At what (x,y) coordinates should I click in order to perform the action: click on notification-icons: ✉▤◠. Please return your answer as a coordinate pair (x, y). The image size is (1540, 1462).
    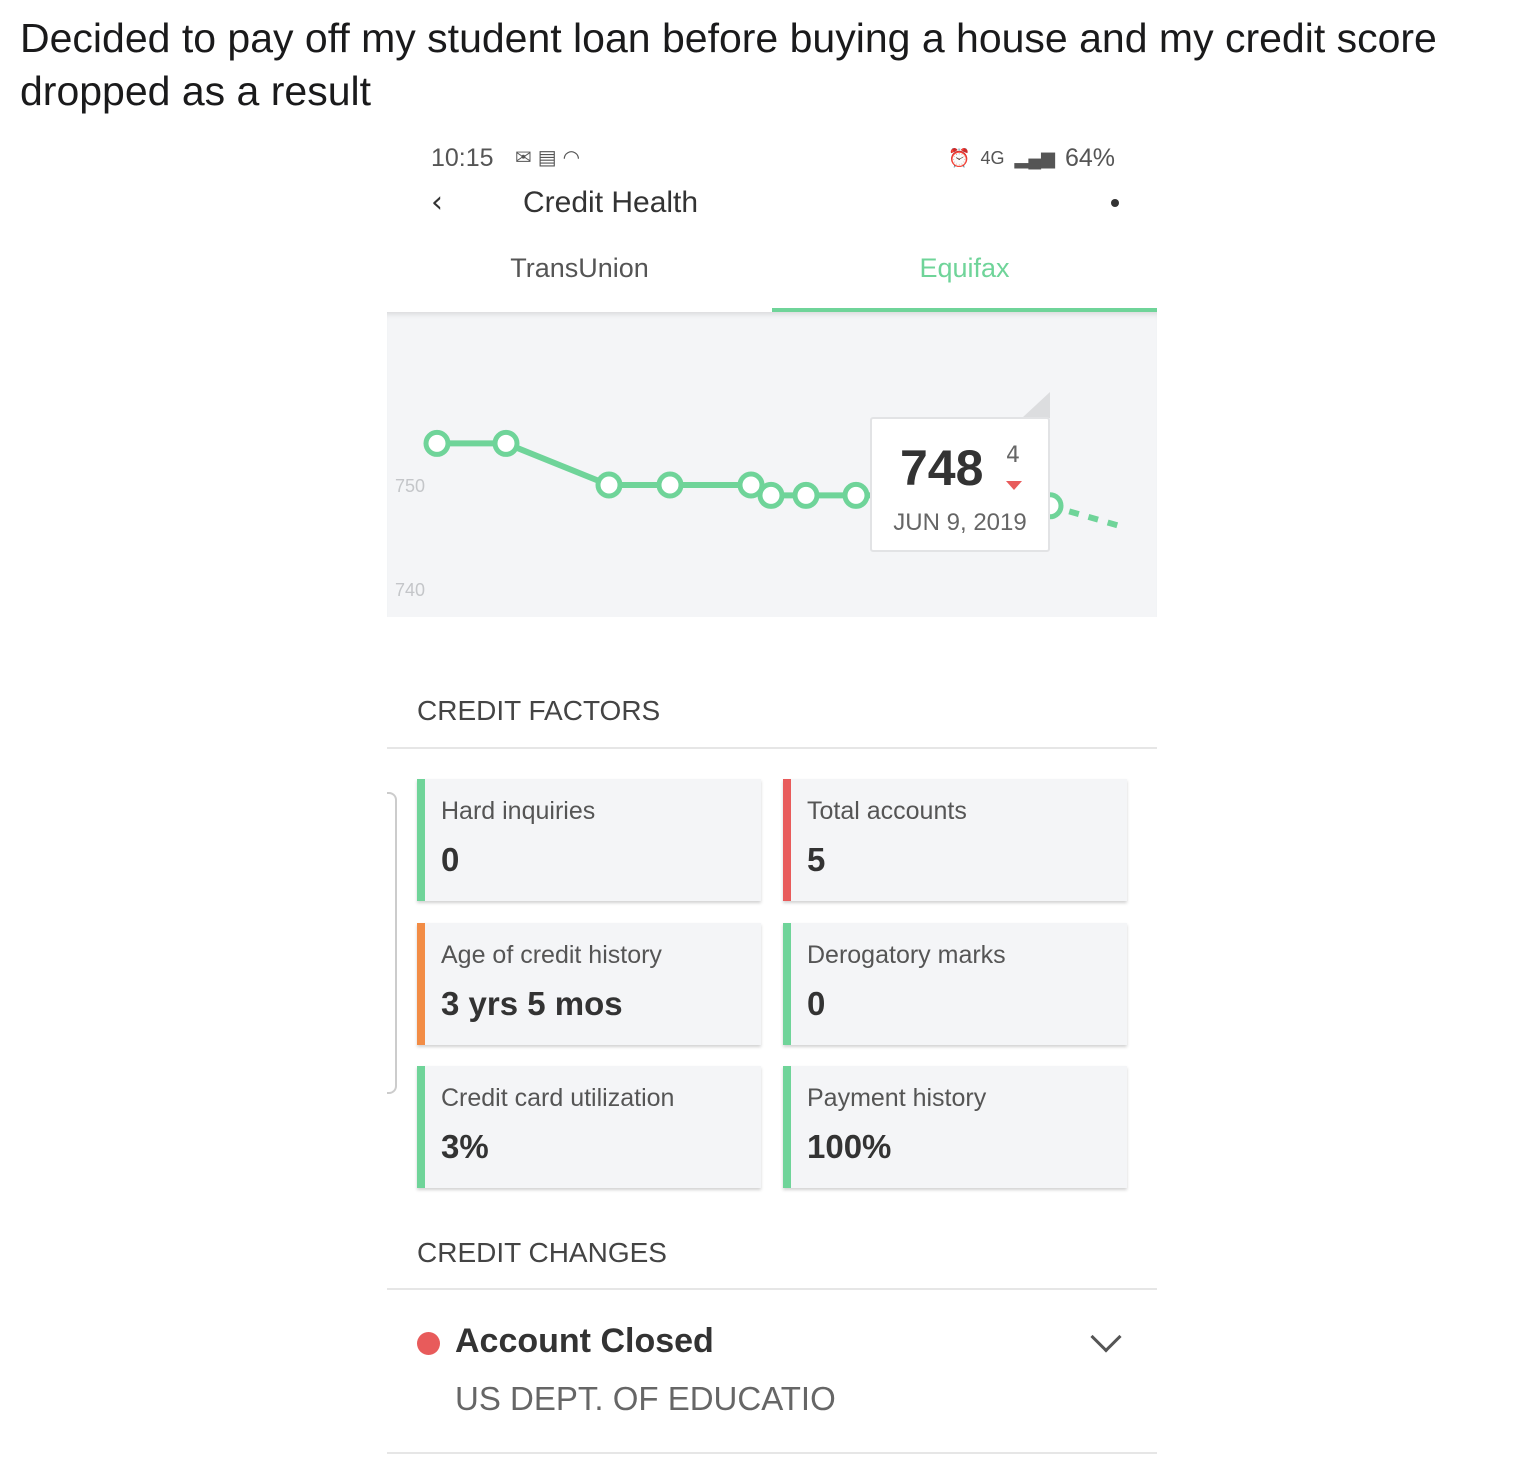
    Looking at the image, I should click on (551, 158).